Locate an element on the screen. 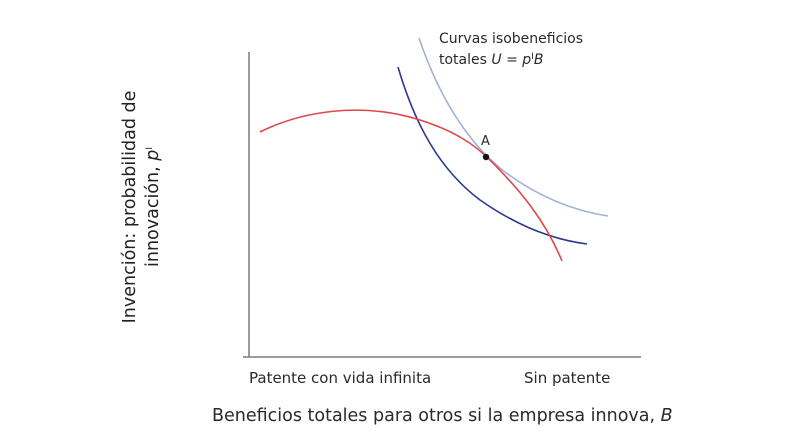  point-a-label: A is located at coordinates (485, 141).